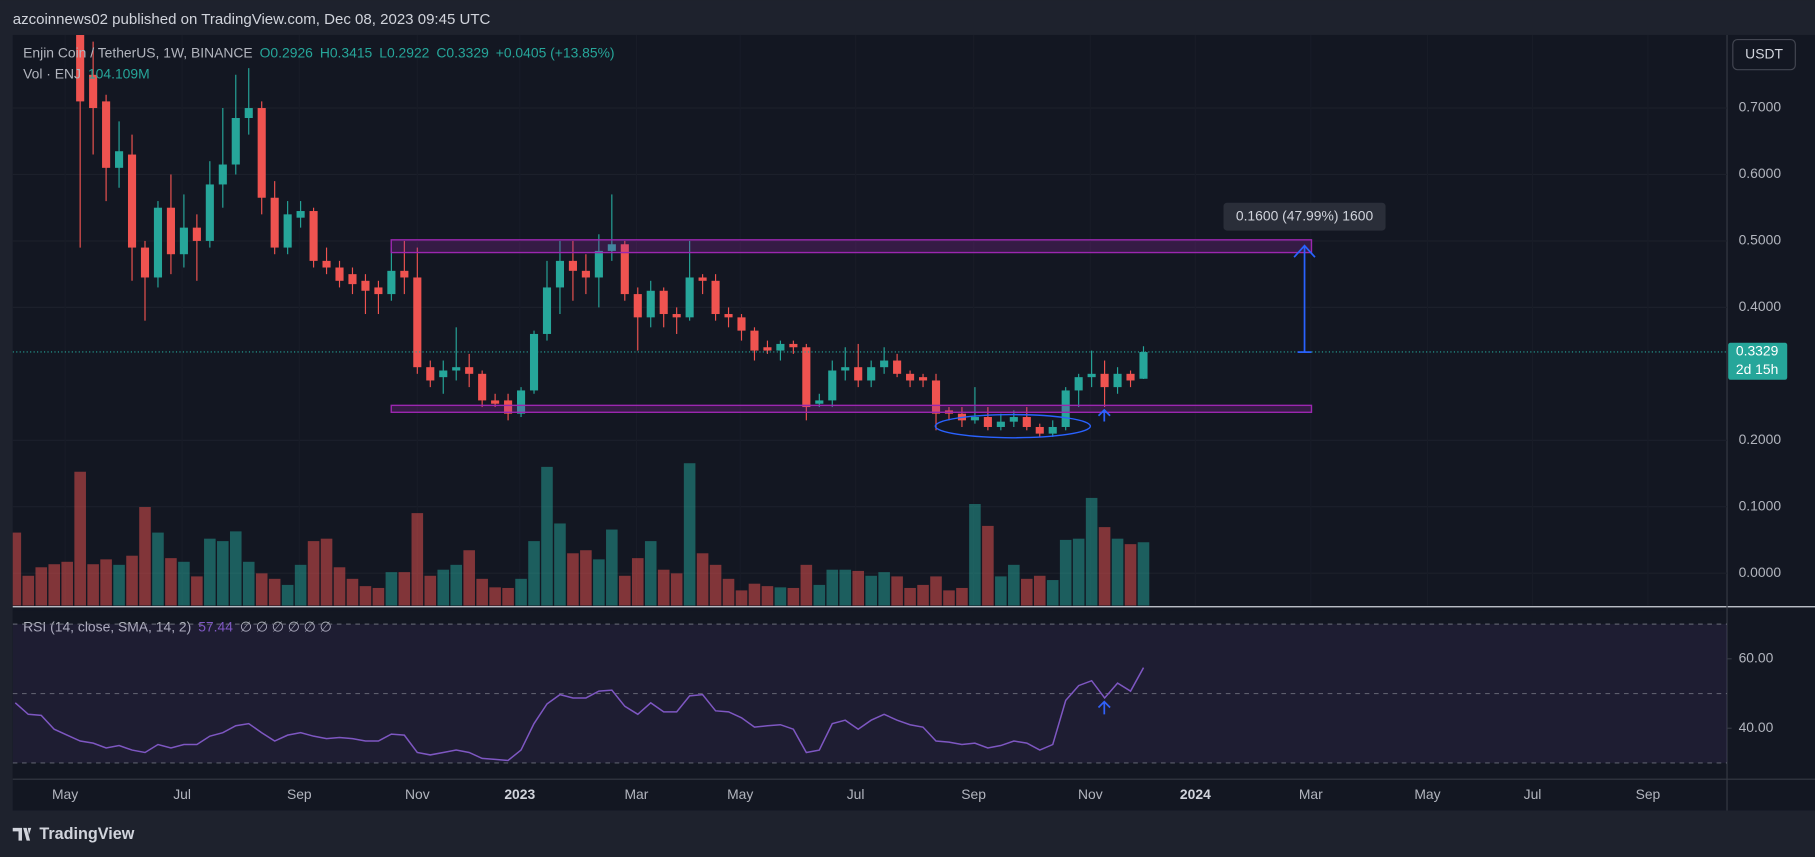  What do you see at coordinates (1090, 794) in the screenshot?
I see `x-tick-label: Nov` at bounding box center [1090, 794].